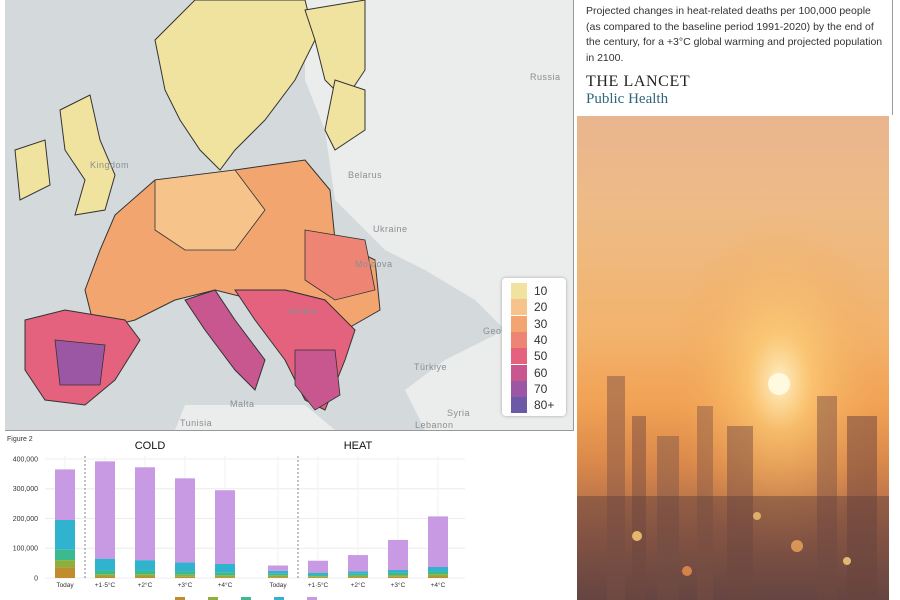  What do you see at coordinates (541, 323) in the screenshot?
I see `legend-label: 30` at bounding box center [541, 323].